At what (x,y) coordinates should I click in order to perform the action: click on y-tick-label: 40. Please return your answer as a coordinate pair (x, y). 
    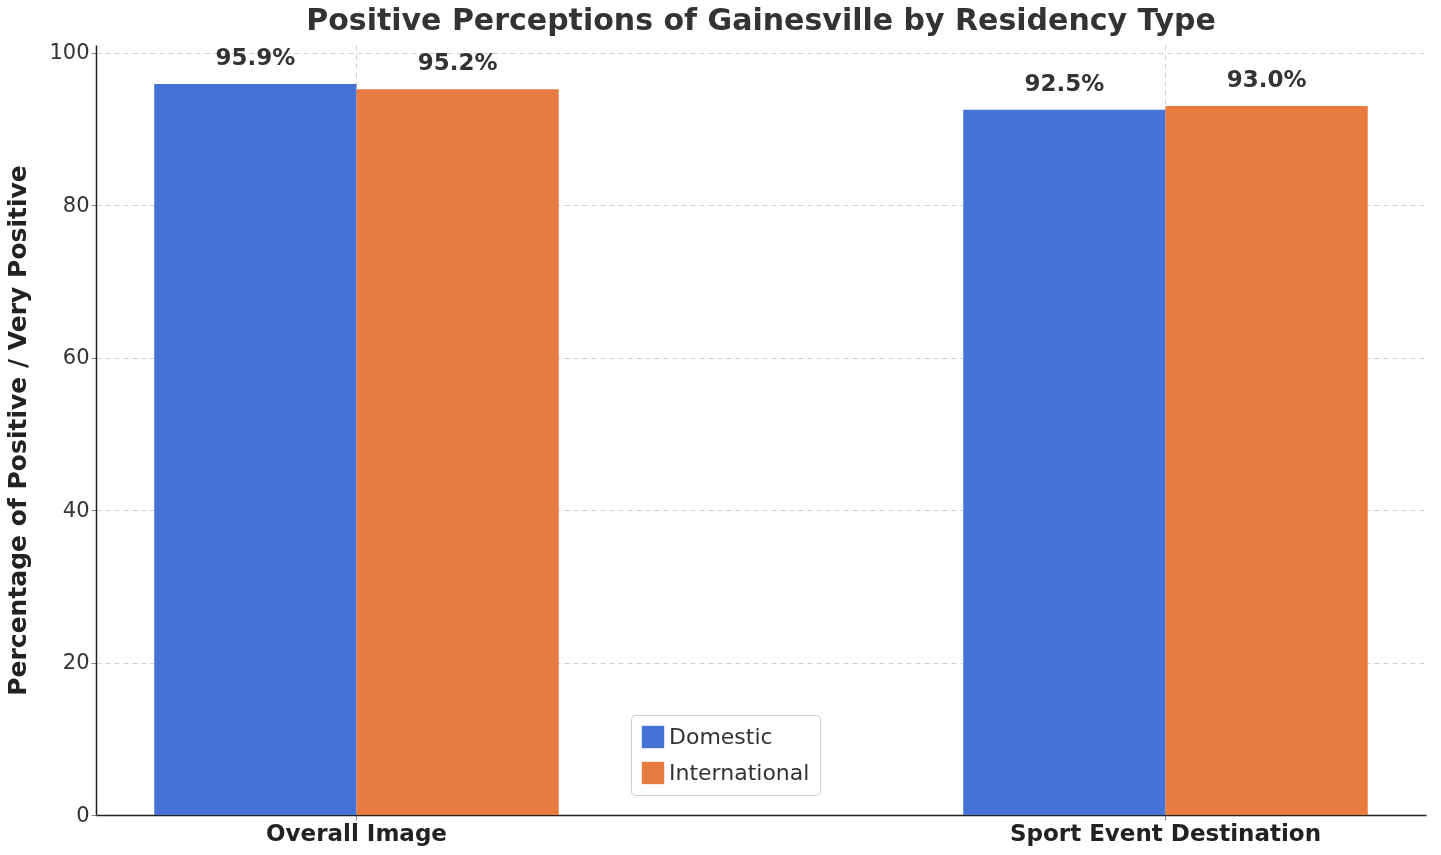
    Looking at the image, I should click on (76, 509).